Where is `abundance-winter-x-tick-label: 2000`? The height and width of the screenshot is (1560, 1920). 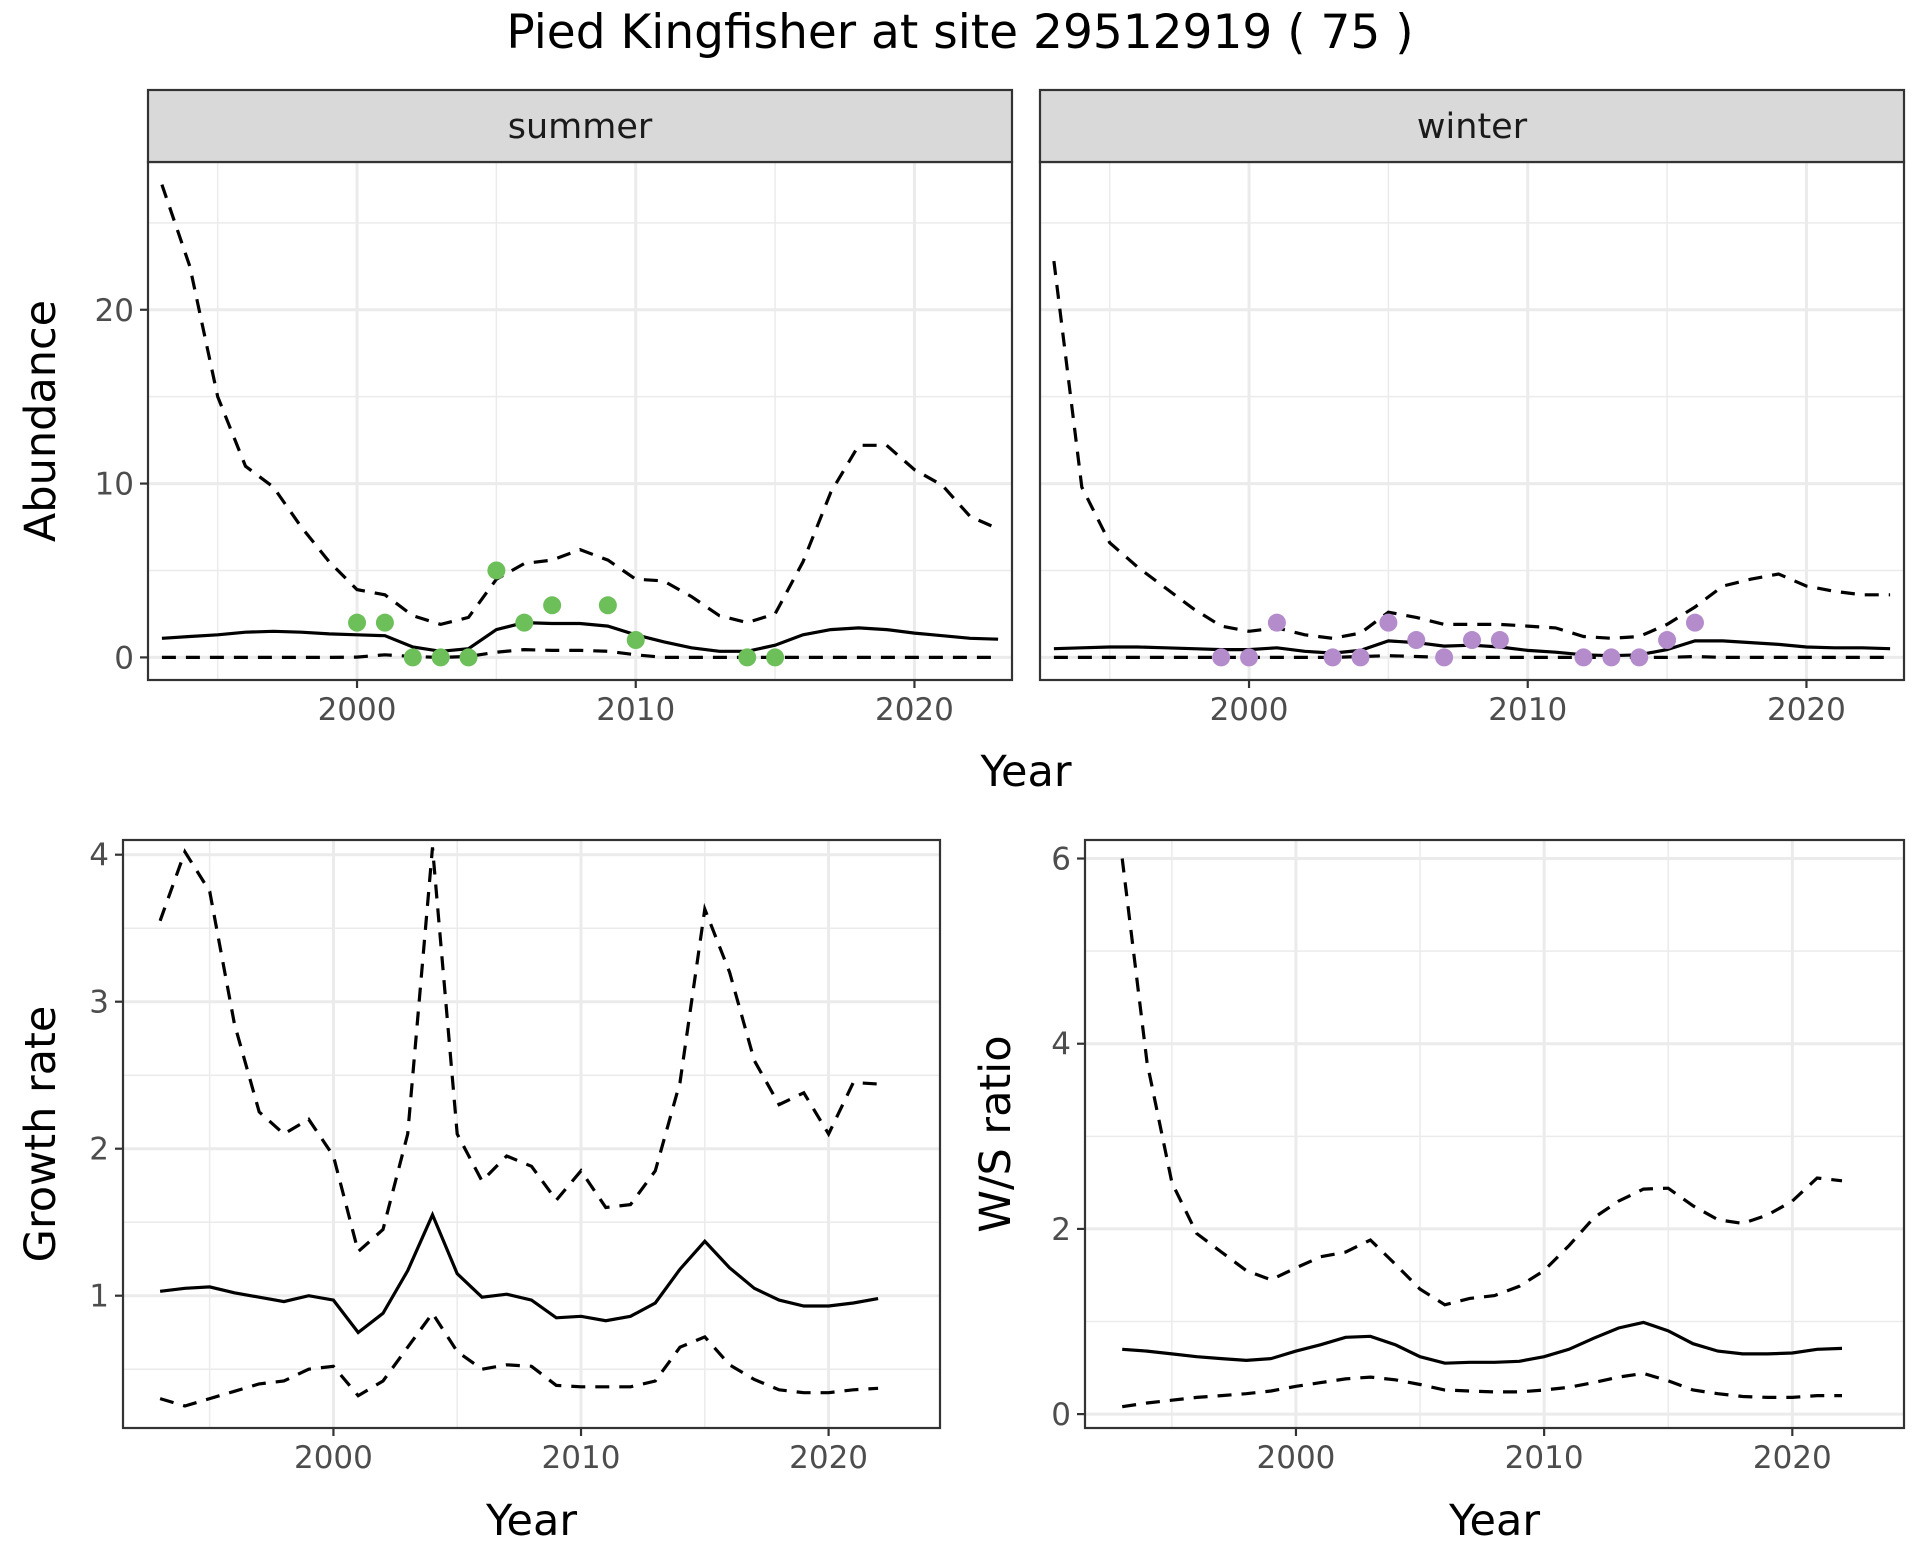
abundance-winter-x-tick-label: 2000 is located at coordinates (1249, 710).